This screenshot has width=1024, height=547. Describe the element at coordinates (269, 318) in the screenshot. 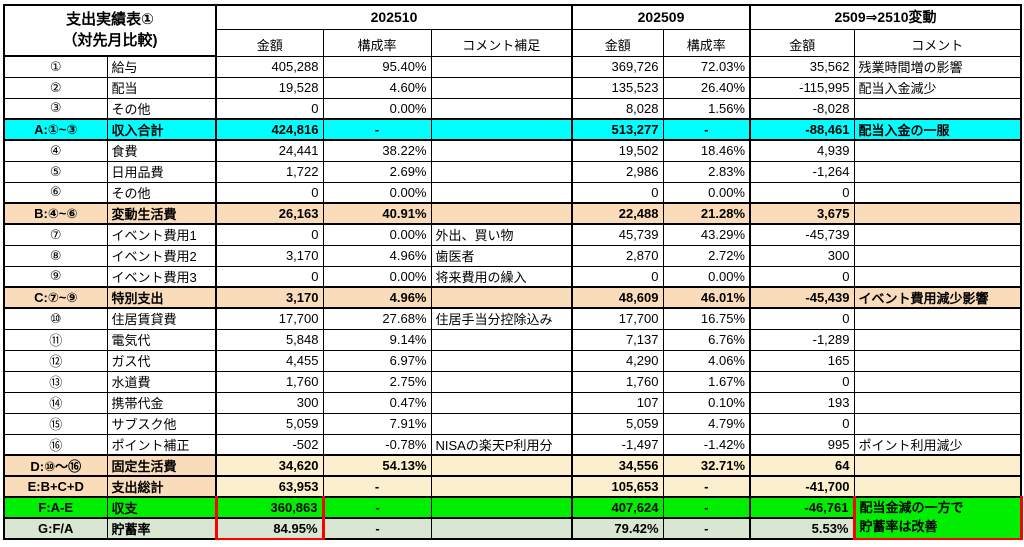

I see `current-amount-cell: 17,700` at that location.